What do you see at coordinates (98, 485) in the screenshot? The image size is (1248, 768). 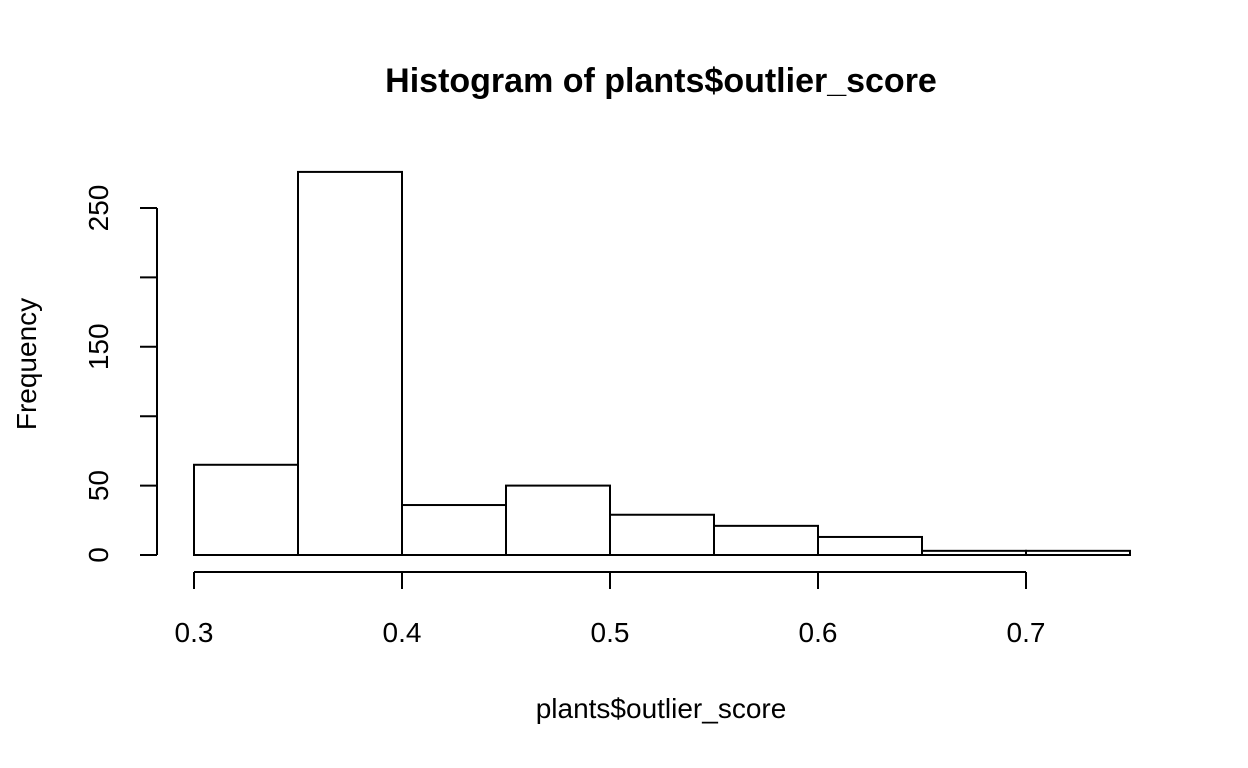 I see `y-tick-label: 50` at bounding box center [98, 485].